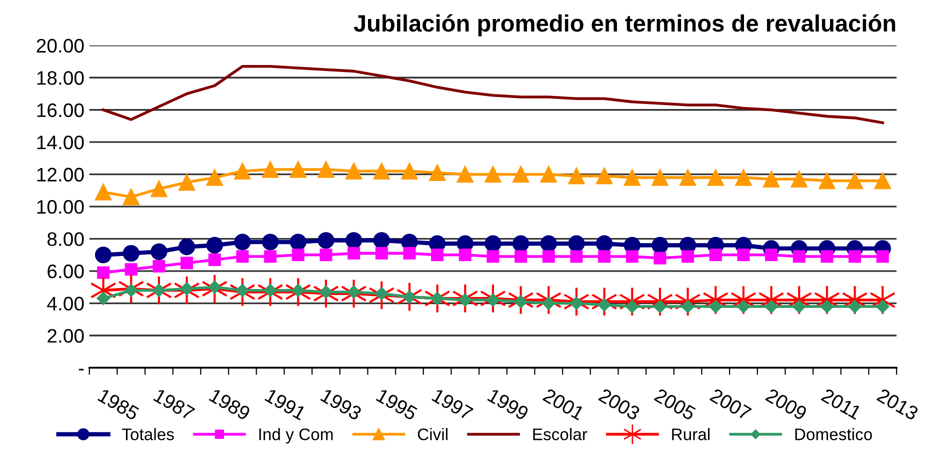 Image resolution: width=931 pixels, height=454 pixels. Describe the element at coordinates (564, 404) in the screenshot. I see `x-tick-label: 2001` at that location.